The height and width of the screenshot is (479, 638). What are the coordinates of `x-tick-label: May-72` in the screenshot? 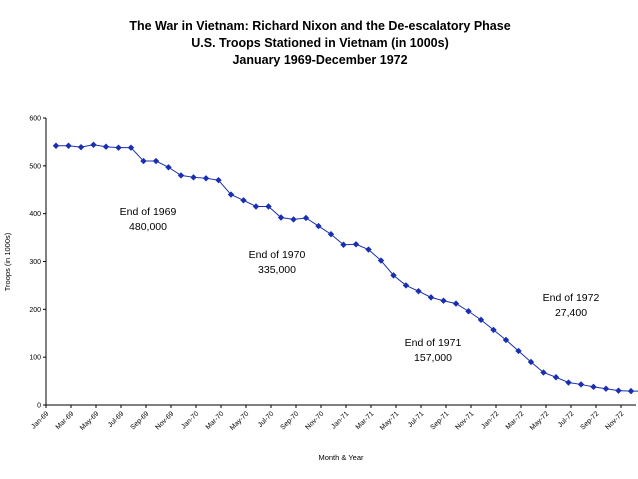 It's located at (540, 421).